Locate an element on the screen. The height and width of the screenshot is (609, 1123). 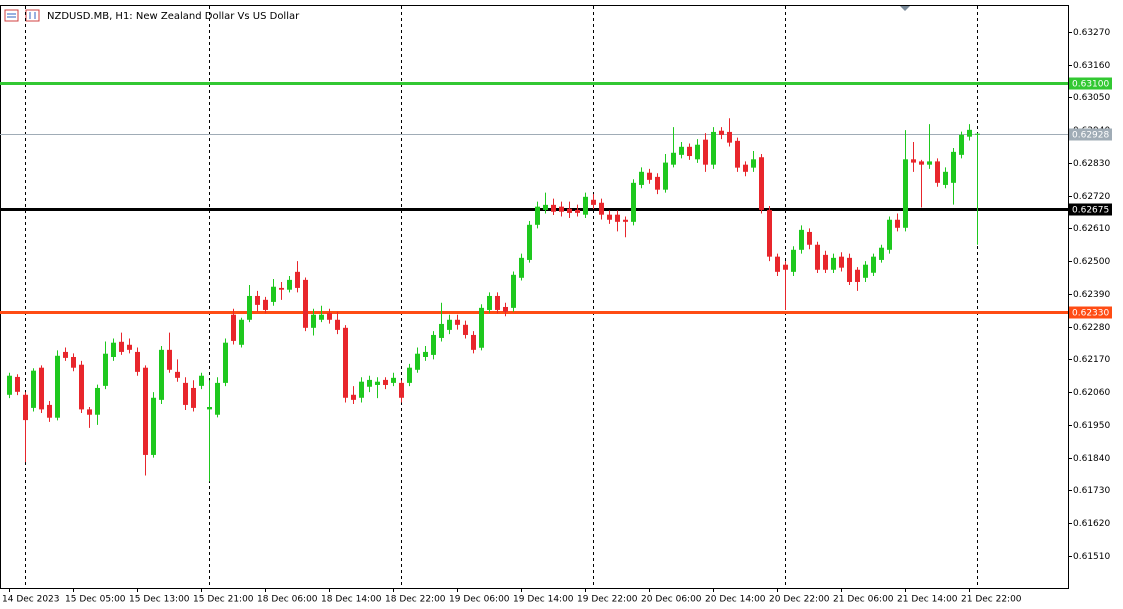
x-tick-label: 15 Dec 21:00 is located at coordinates (223, 600).